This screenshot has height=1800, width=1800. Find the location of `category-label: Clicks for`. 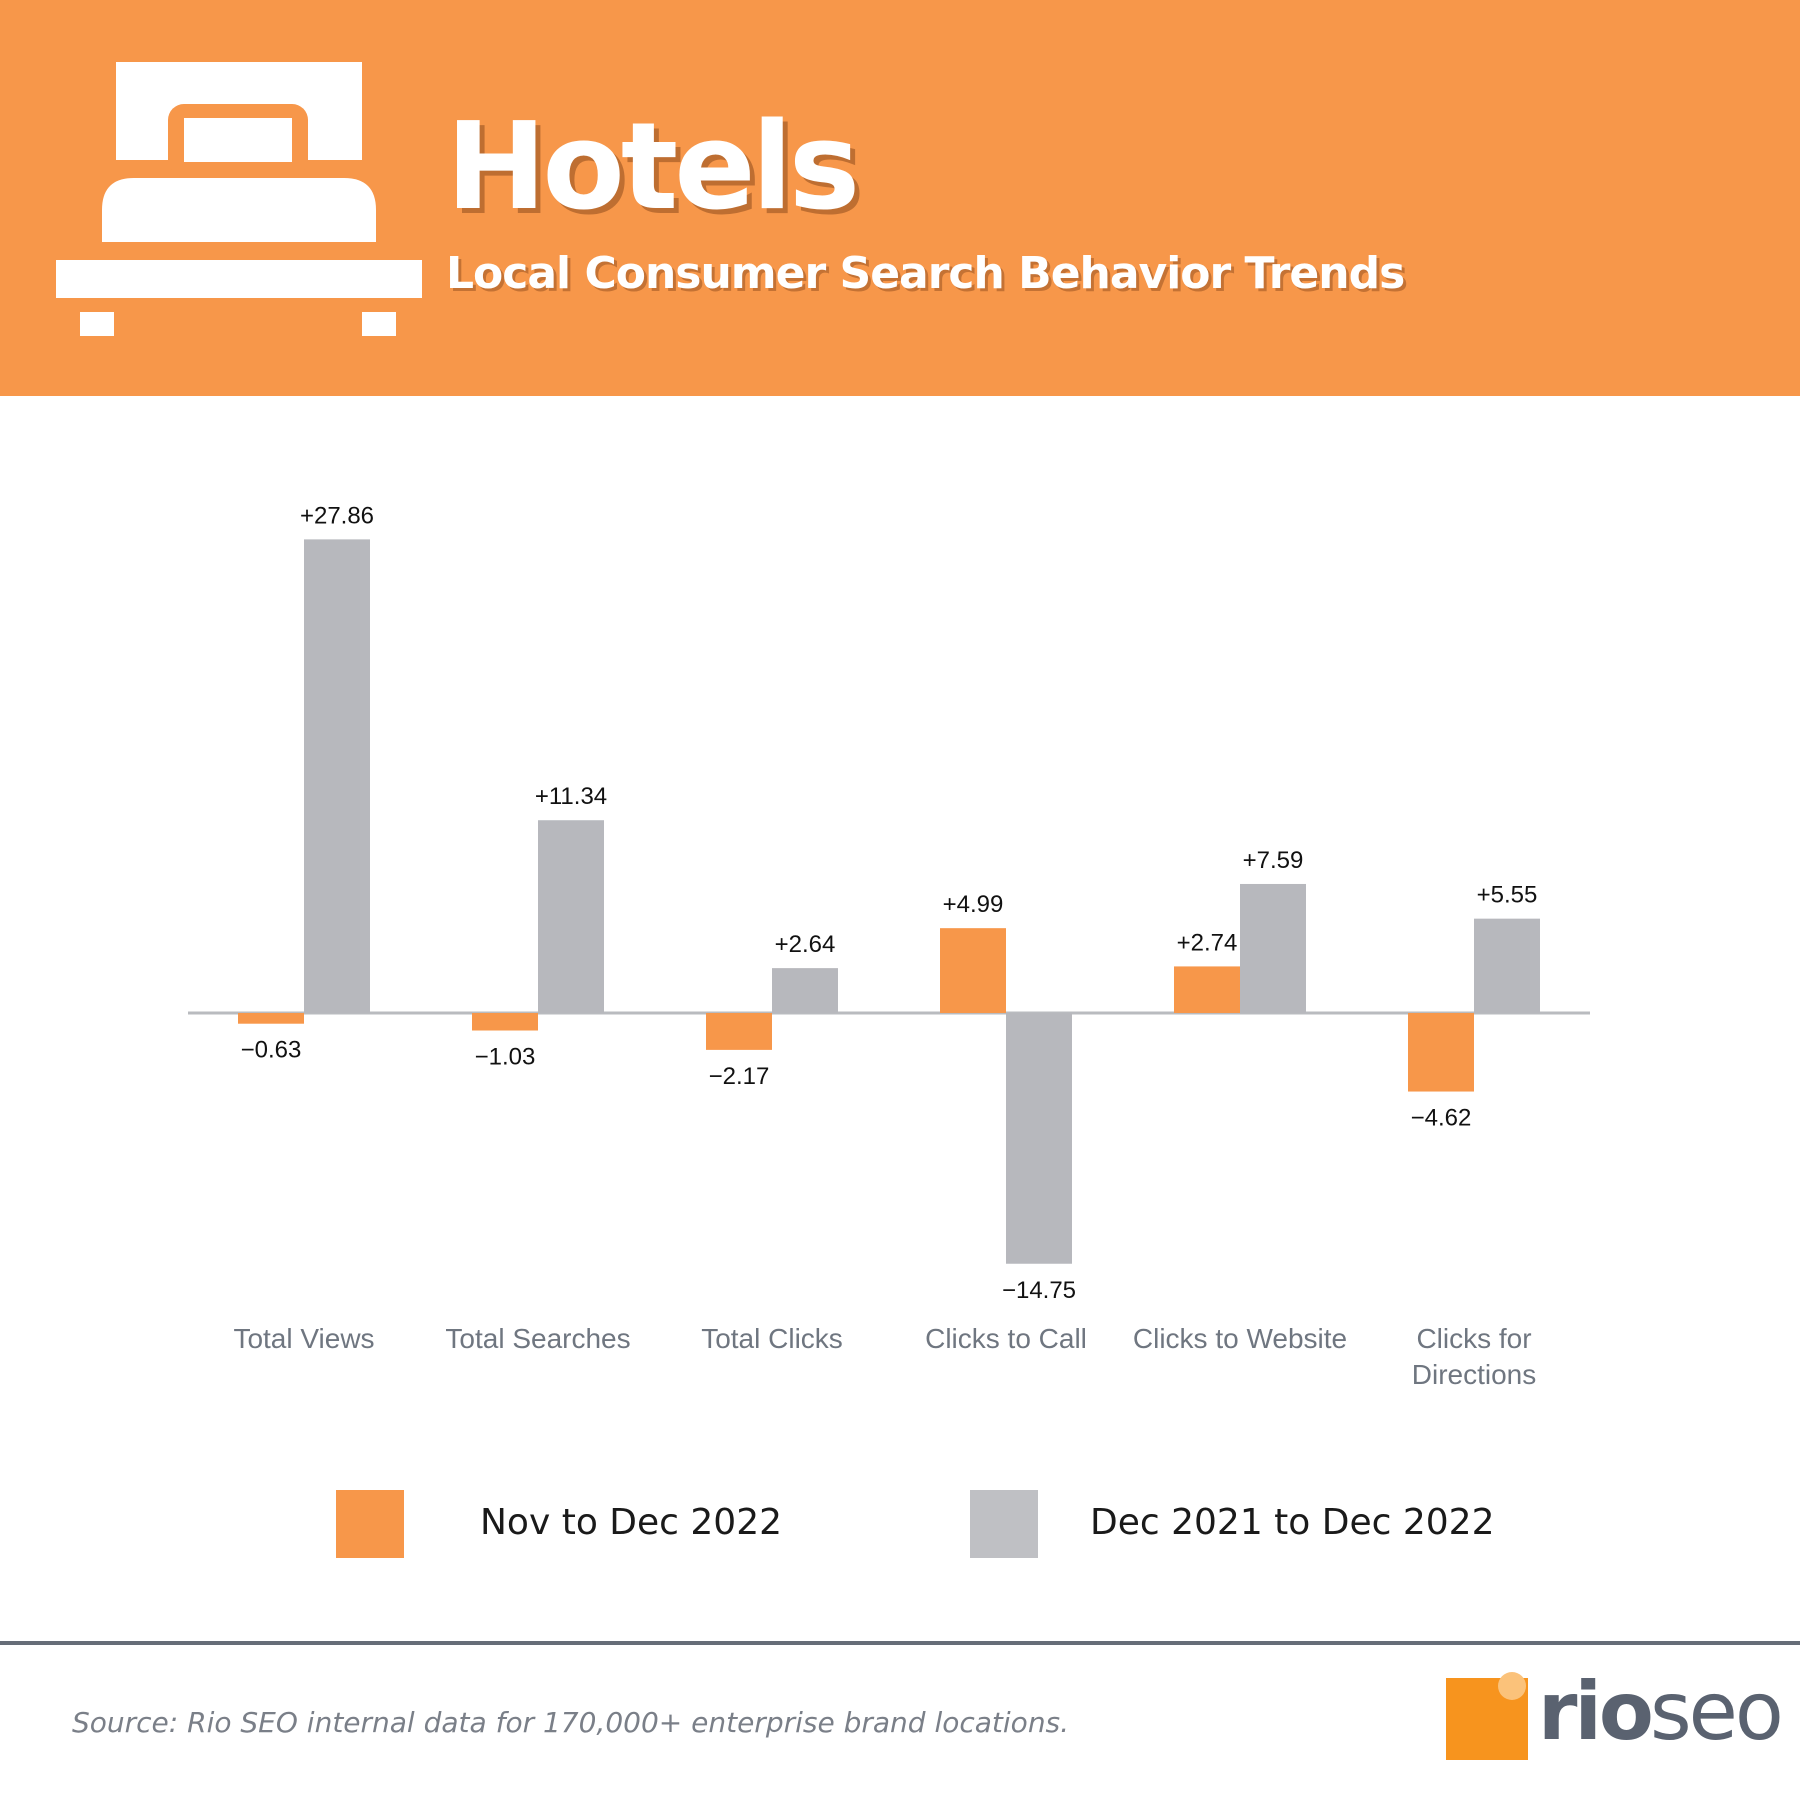

category-label: Clicks for is located at coordinates (1473, 1338).